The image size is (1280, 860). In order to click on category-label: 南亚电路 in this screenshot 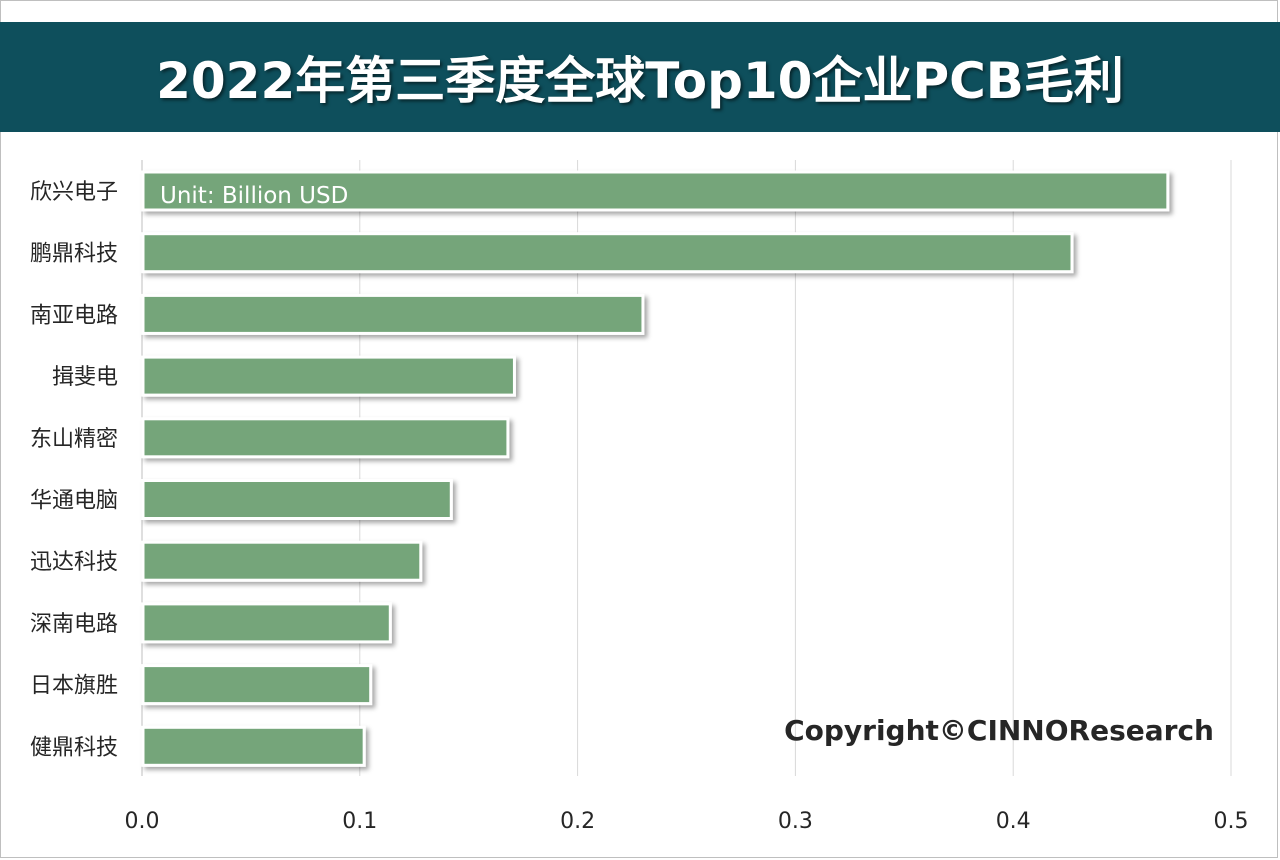, I will do `click(74, 315)`.